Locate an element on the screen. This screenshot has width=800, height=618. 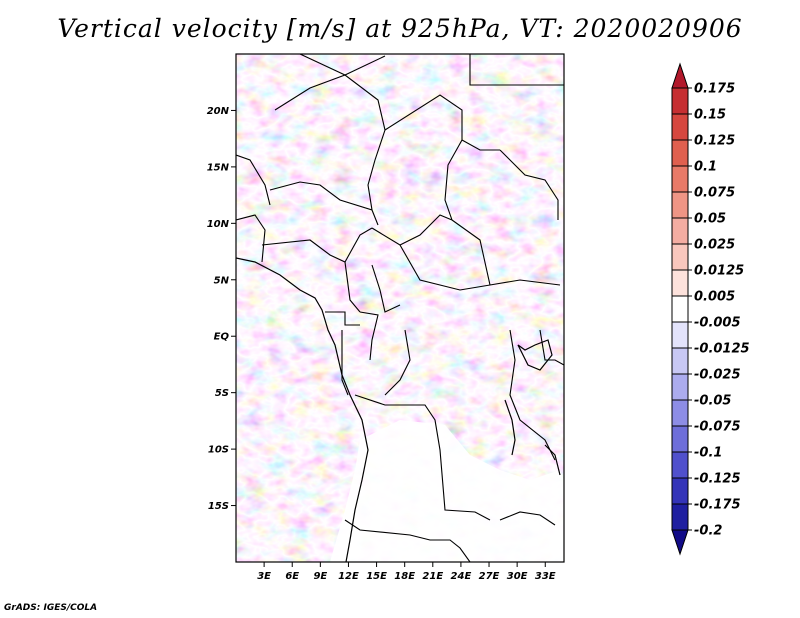
grads-credit: GrADS: IGES/COLA is located at coordinates (51, 608).